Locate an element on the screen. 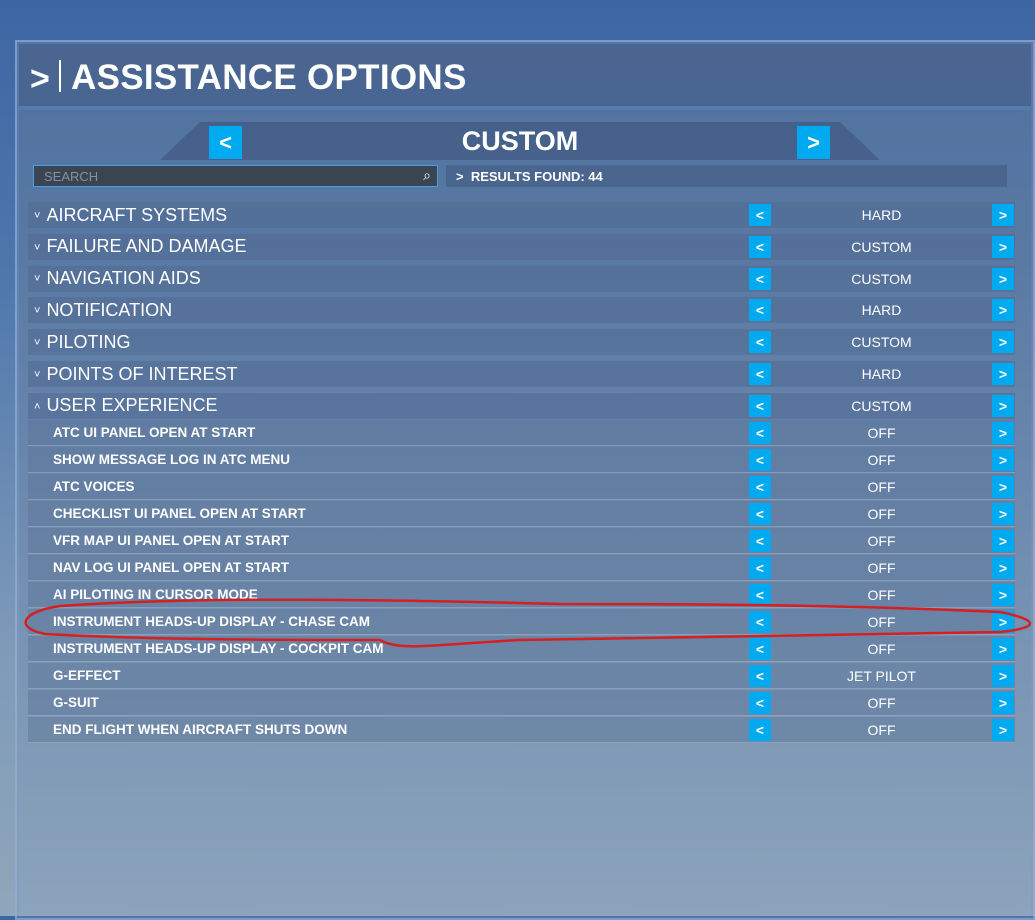  preset-next-button: > is located at coordinates (813, 142).